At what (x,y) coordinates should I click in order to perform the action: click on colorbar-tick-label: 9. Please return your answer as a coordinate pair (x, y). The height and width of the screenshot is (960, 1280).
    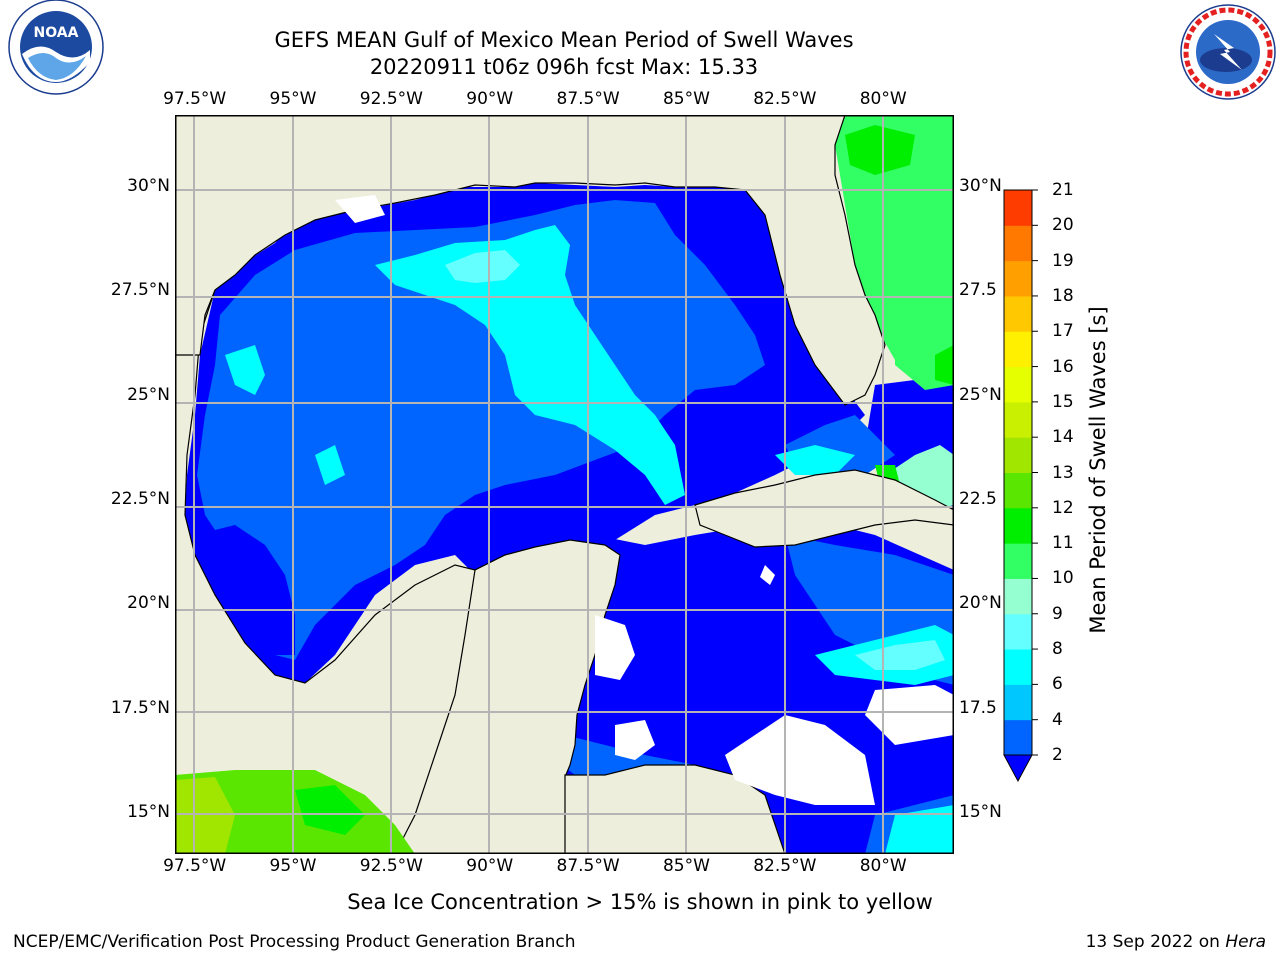
    Looking at the image, I should click on (1057, 613).